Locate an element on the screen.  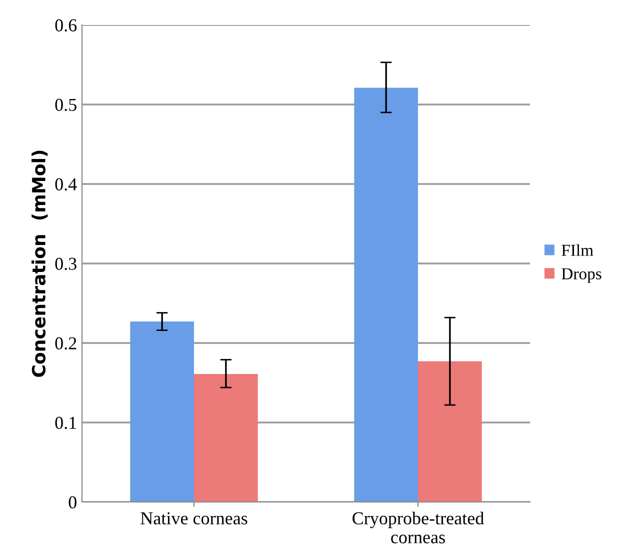
y-axis-title: Concentration (mMol) is located at coordinates (40, 263).